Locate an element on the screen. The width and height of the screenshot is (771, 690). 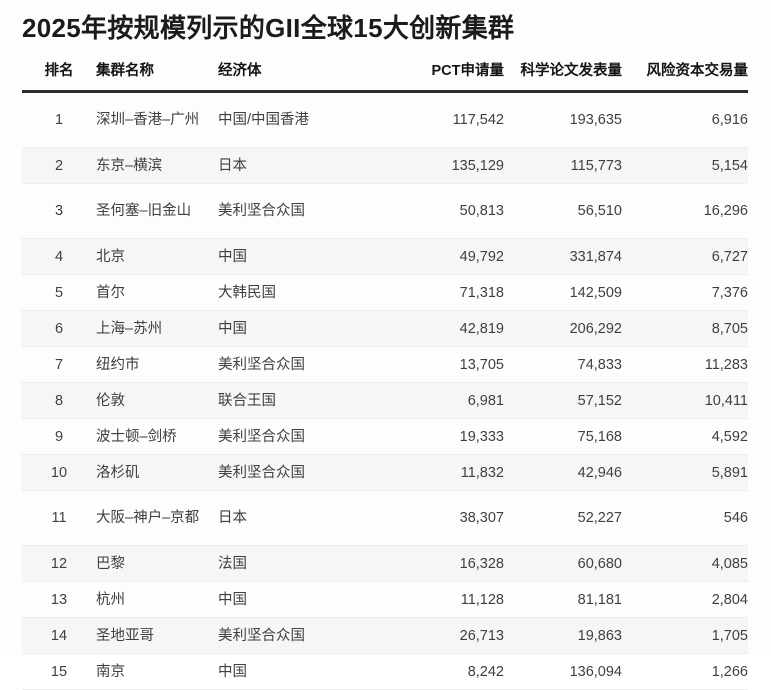
table-row: 1 深圳–香港–广州 中国/中国香港 117,542 193,635 6,916 is located at coordinates (385, 119).